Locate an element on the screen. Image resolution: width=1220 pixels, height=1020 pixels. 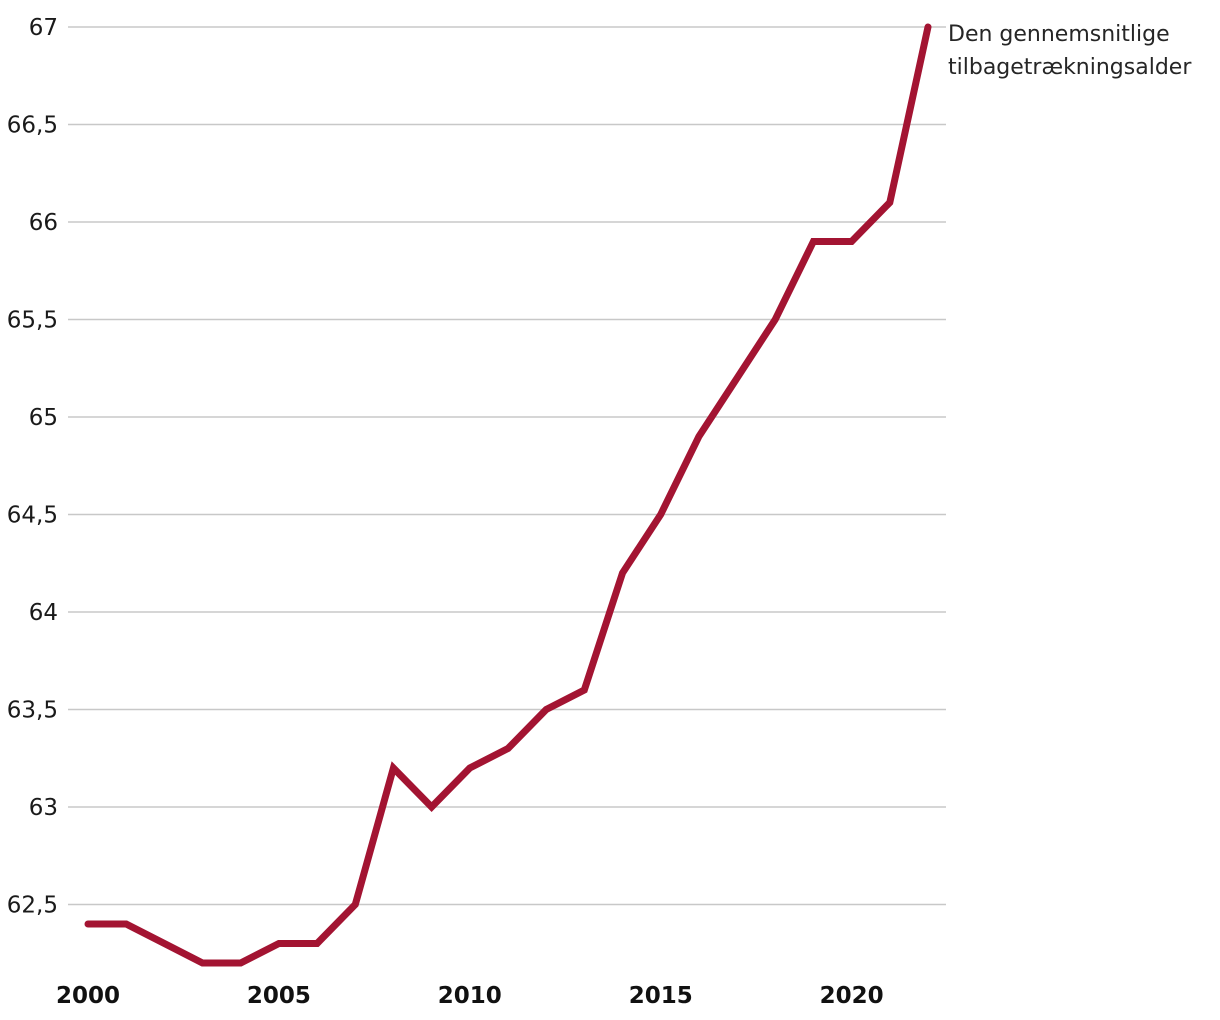
x-tick-label-2010: 2010 is located at coordinates (470, 996).